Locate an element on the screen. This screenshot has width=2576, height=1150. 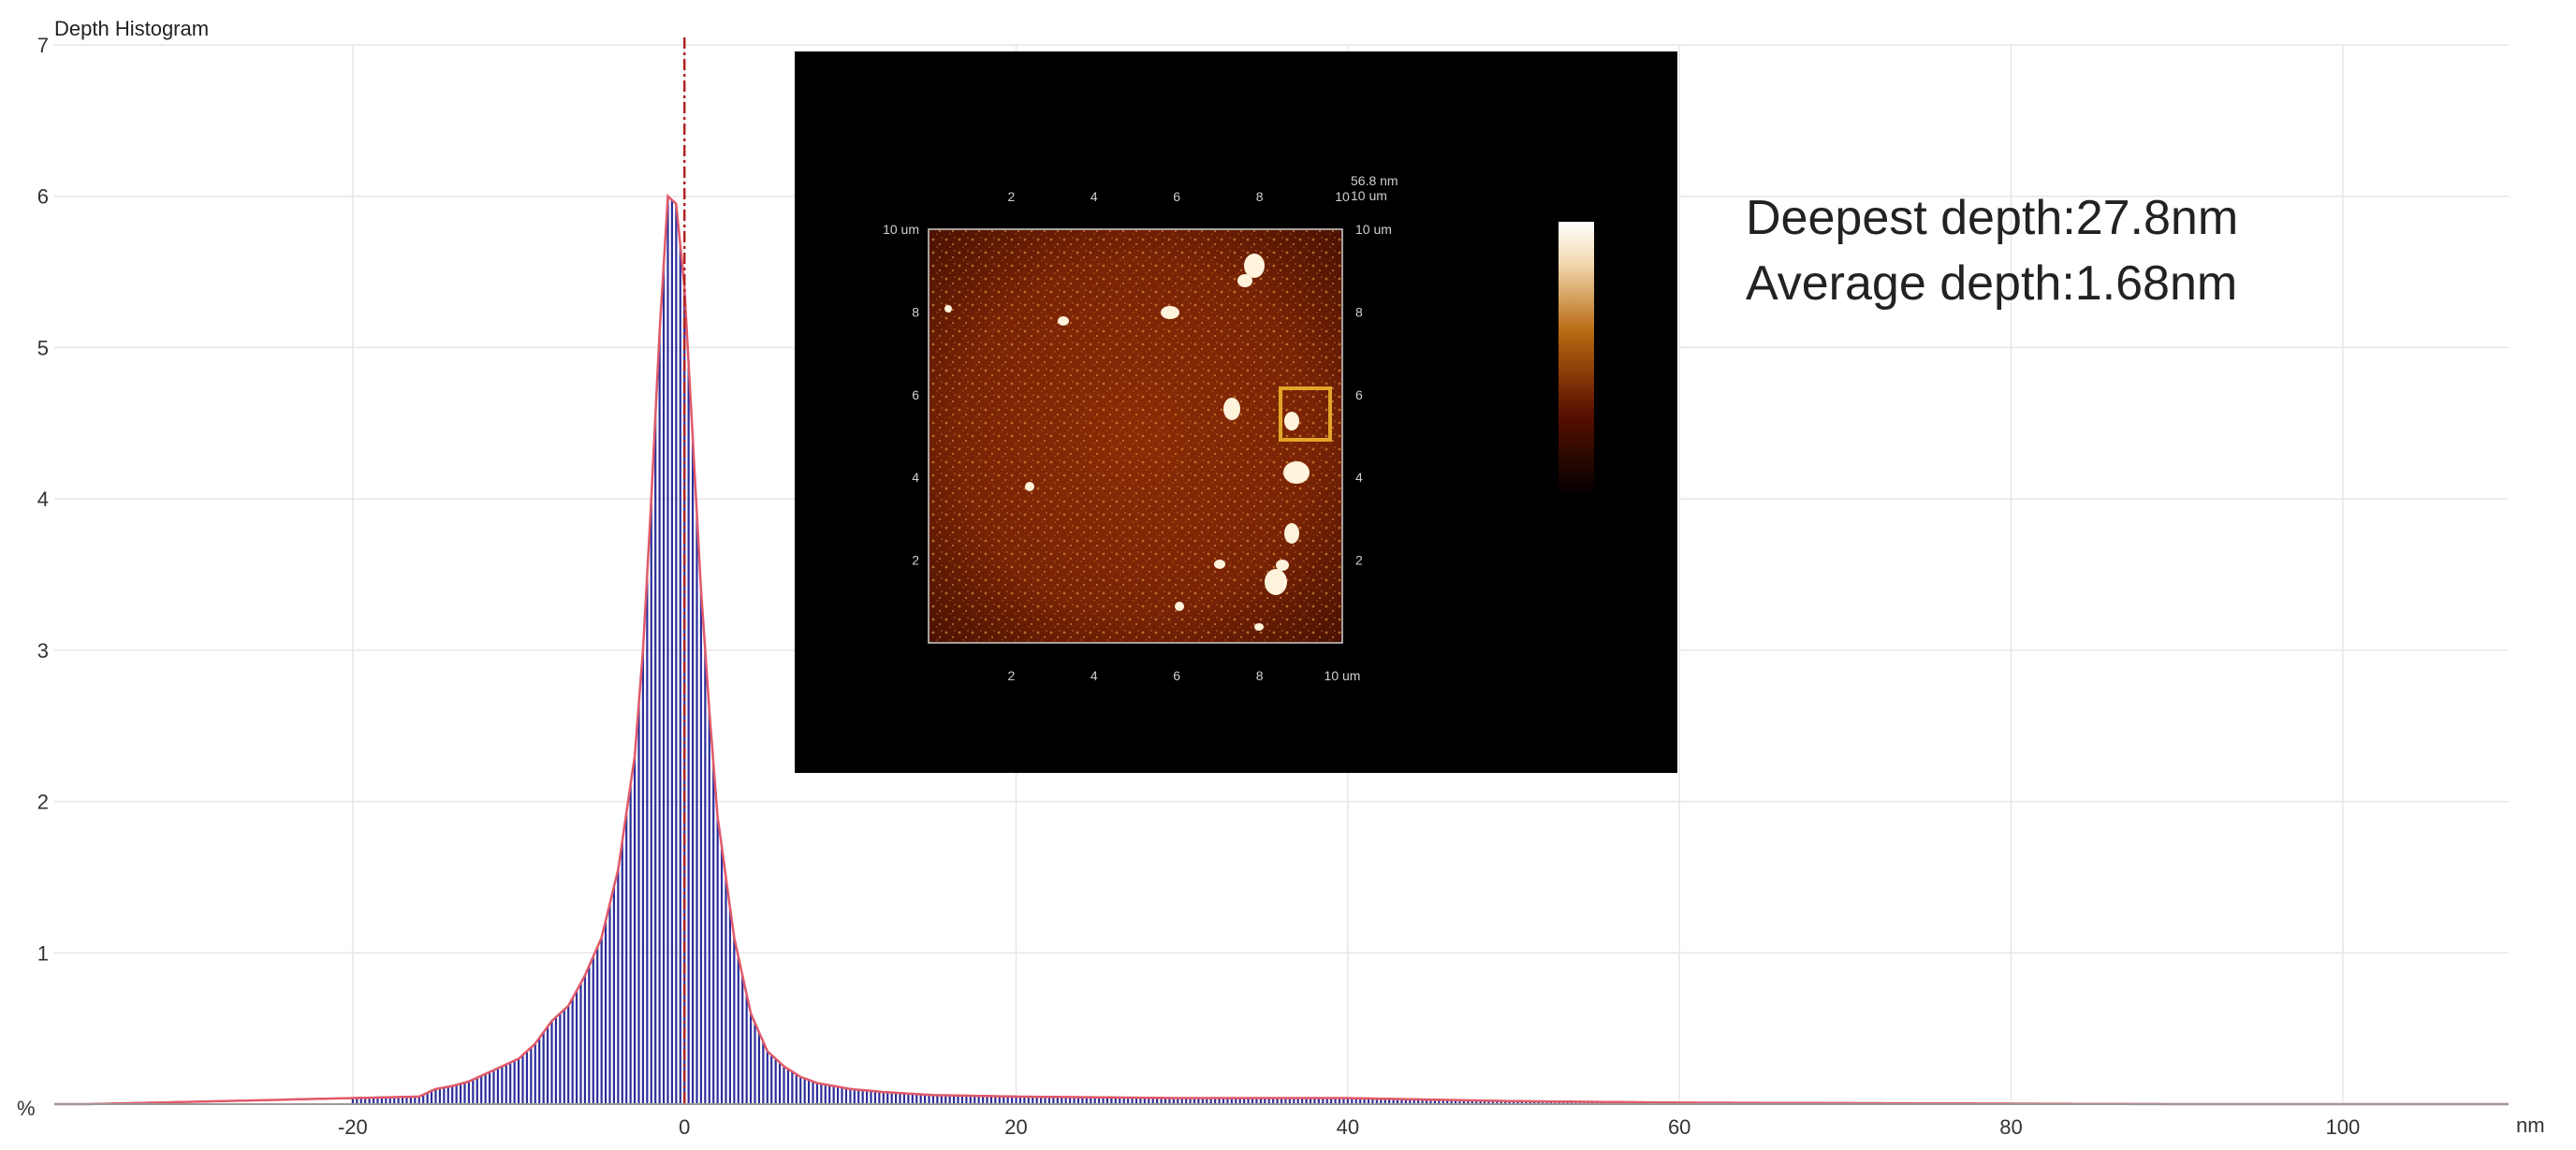
y-tick-label: 5 is located at coordinates (43, 347).